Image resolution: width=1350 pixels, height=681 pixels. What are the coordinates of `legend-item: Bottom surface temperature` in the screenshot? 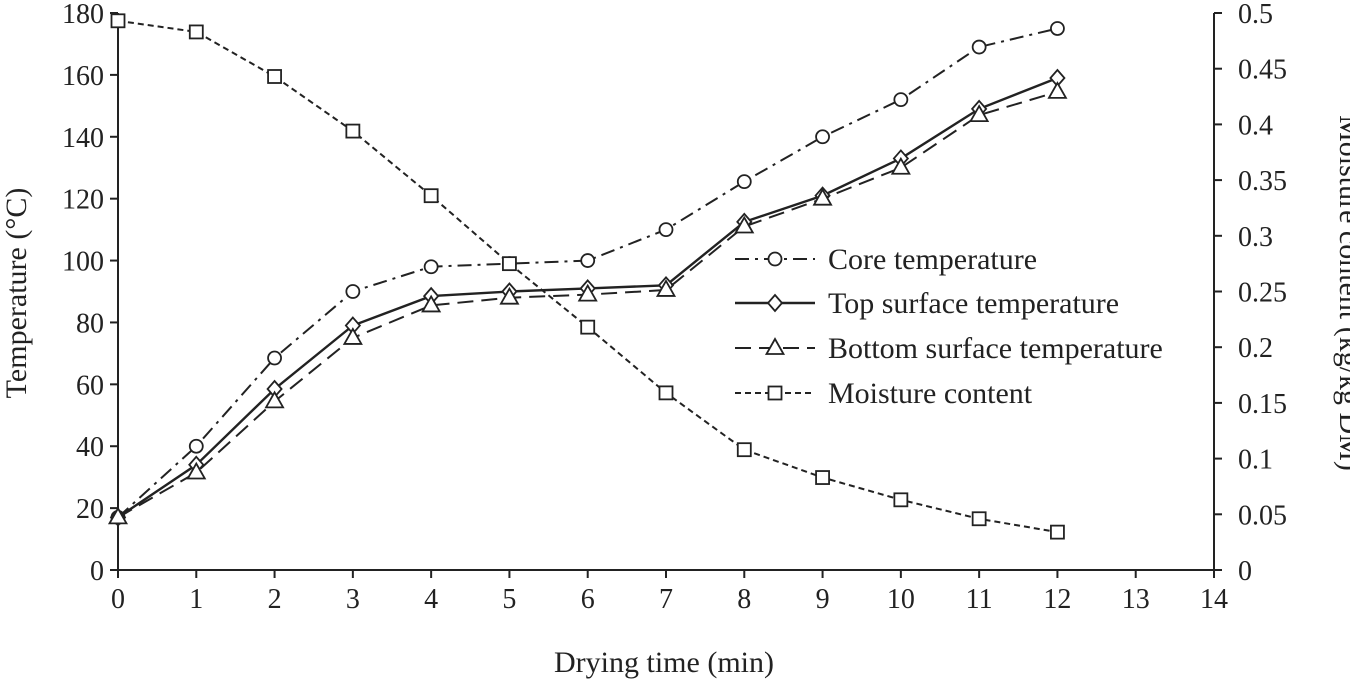 It's located at (949, 348).